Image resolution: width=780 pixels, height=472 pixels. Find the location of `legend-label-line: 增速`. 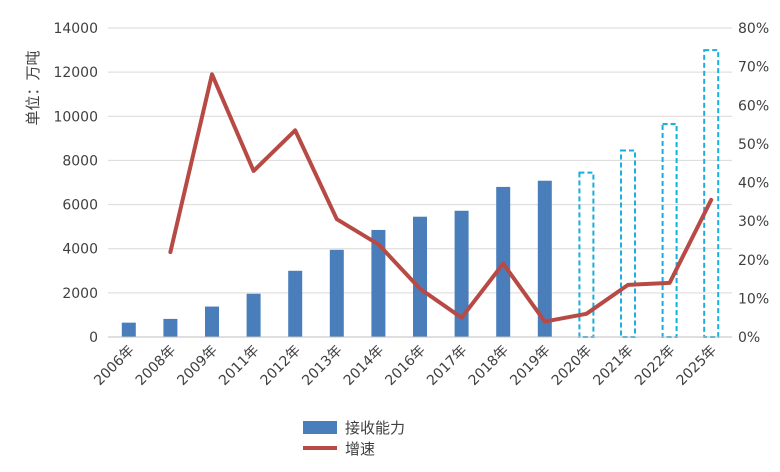

legend-label-line: 增速 is located at coordinates (360, 449).